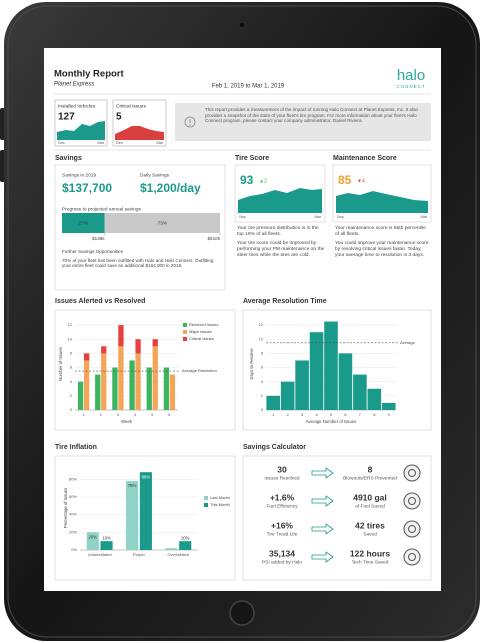 The image size is (485, 643). What do you see at coordinates (242, 25) in the screenshot?
I see `camera` at bounding box center [242, 25].